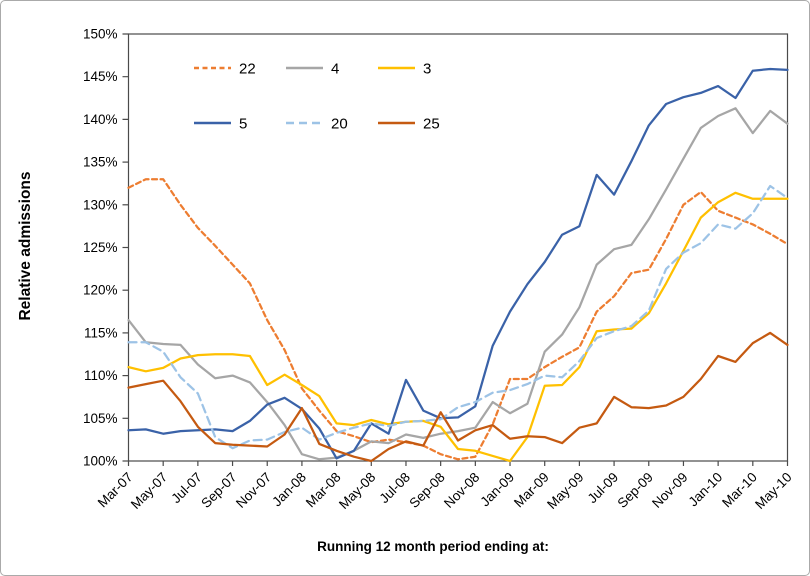  Describe the element at coordinates (669, 490) in the screenshot. I see `x-tick-label: Nov-09` at that location.